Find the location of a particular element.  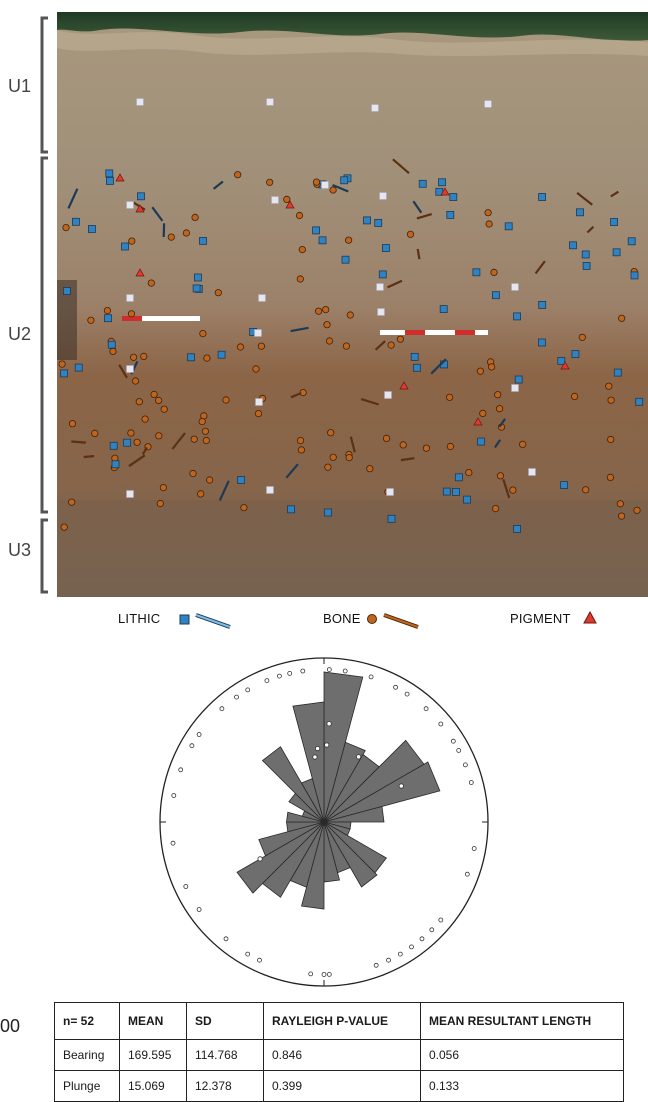

unit-label-u2: U2 is located at coordinates (19, 334).